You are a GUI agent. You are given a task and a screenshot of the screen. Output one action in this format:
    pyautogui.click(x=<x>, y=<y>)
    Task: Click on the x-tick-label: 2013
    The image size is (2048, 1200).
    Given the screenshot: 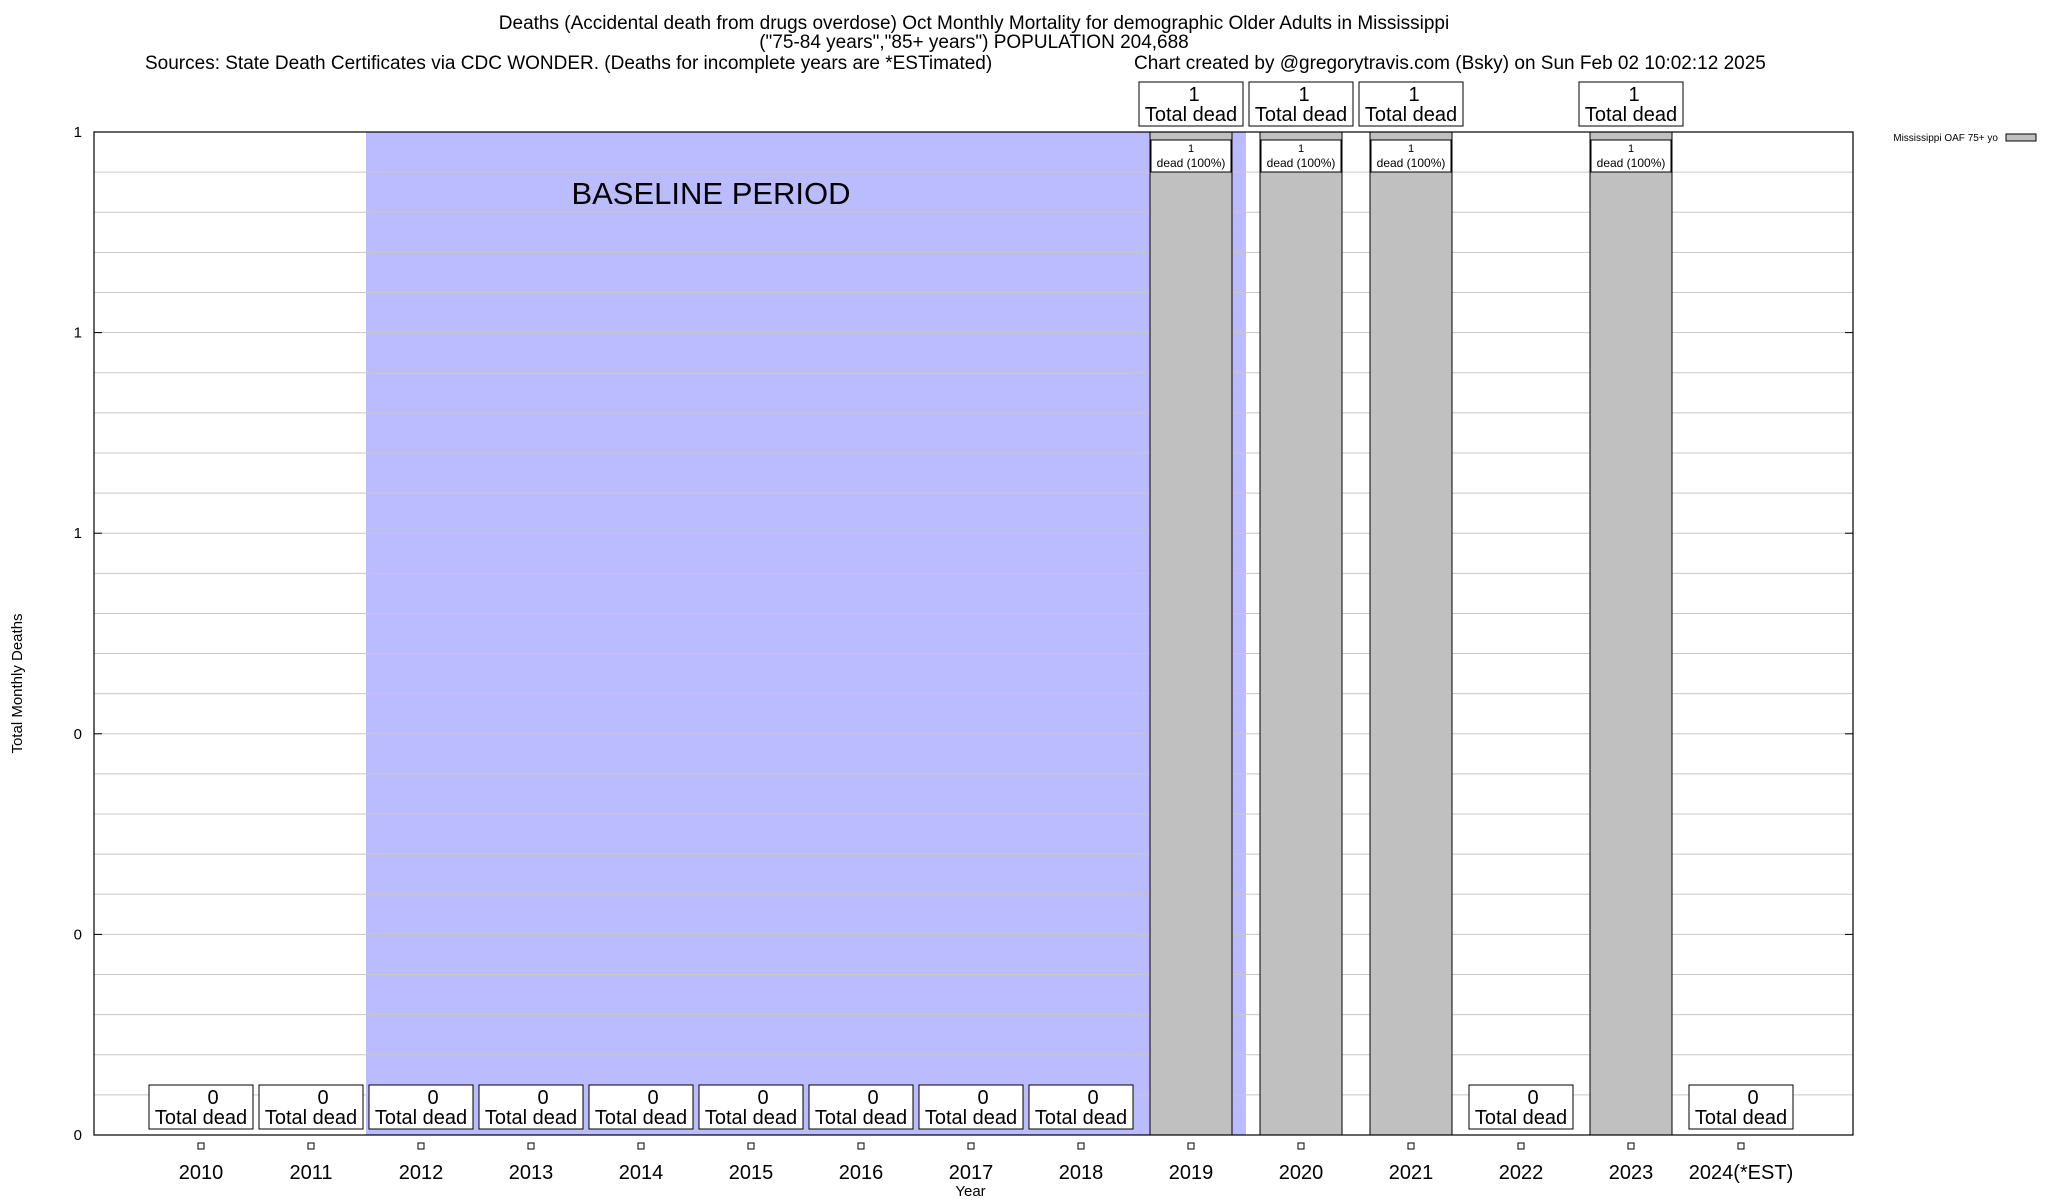 What is the action you would take?
    pyautogui.click(x=531, y=1173)
    